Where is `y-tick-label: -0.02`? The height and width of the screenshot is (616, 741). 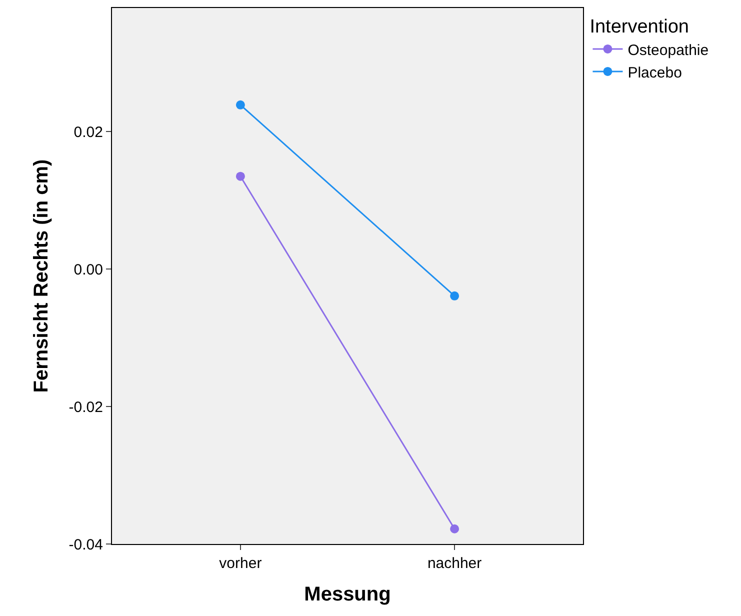 y-tick-label: -0.02 is located at coordinates (85, 407).